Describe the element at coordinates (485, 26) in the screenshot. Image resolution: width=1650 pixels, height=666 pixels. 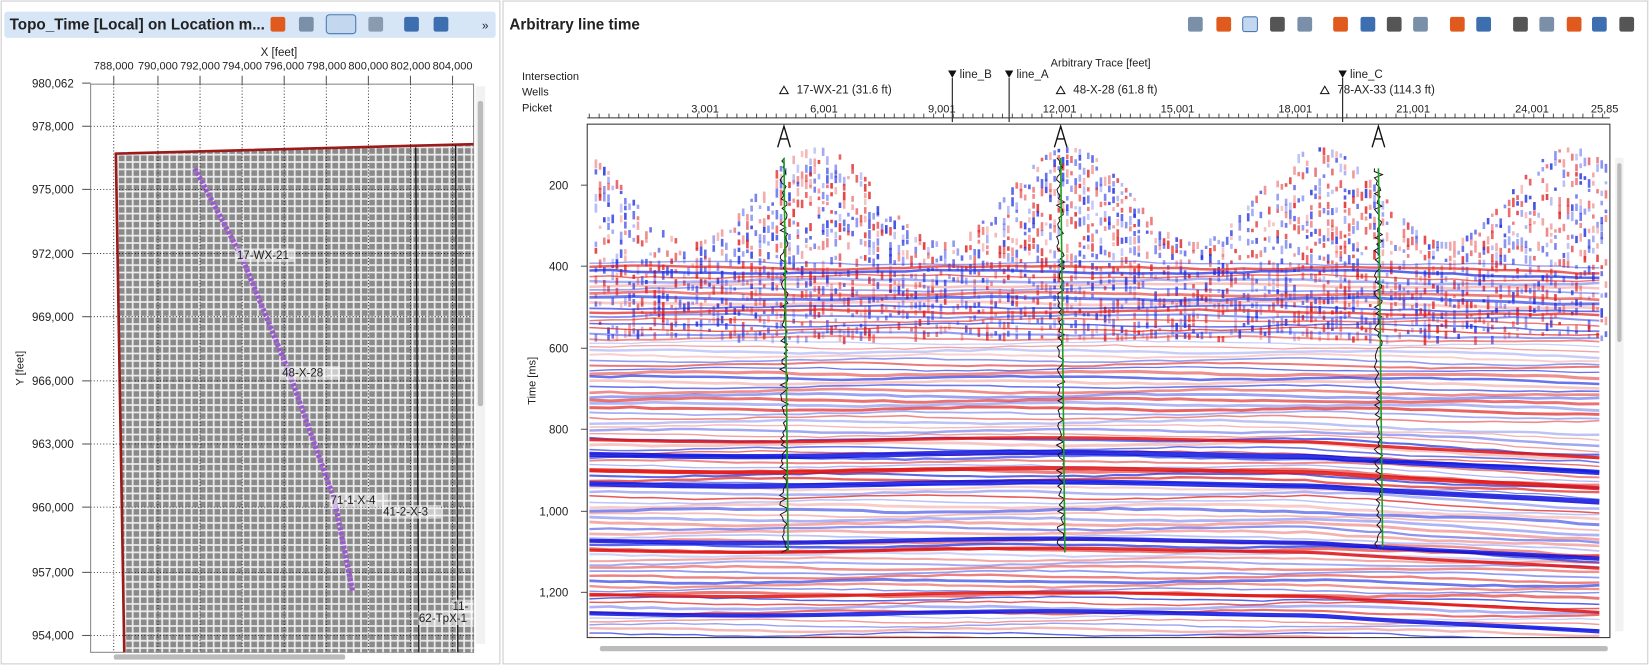
I see `overflow-chevron: »` at that location.